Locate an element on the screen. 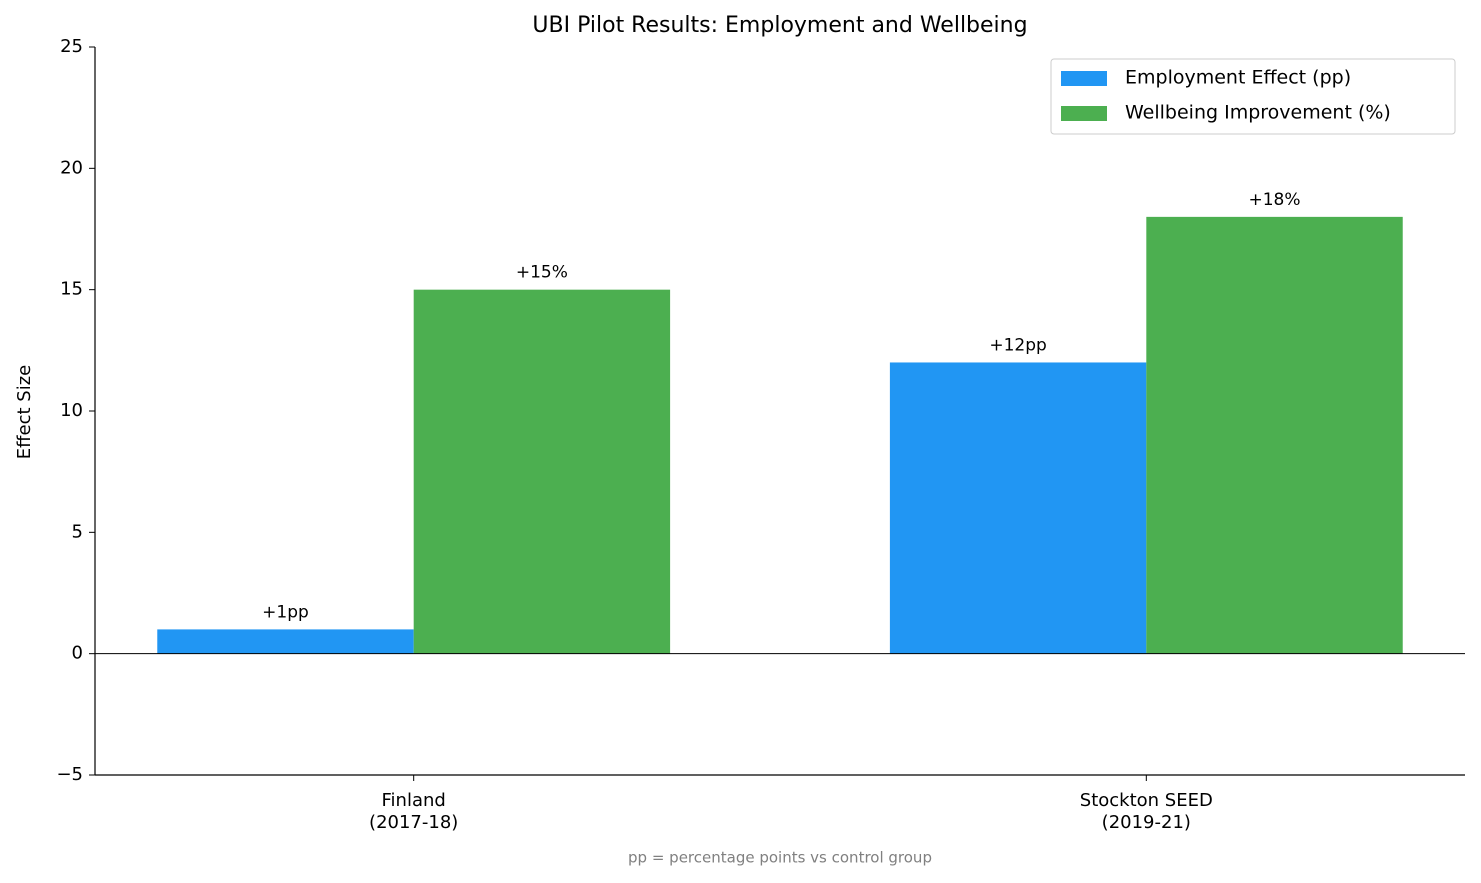  y-tick-label: −5 is located at coordinates (69, 774).